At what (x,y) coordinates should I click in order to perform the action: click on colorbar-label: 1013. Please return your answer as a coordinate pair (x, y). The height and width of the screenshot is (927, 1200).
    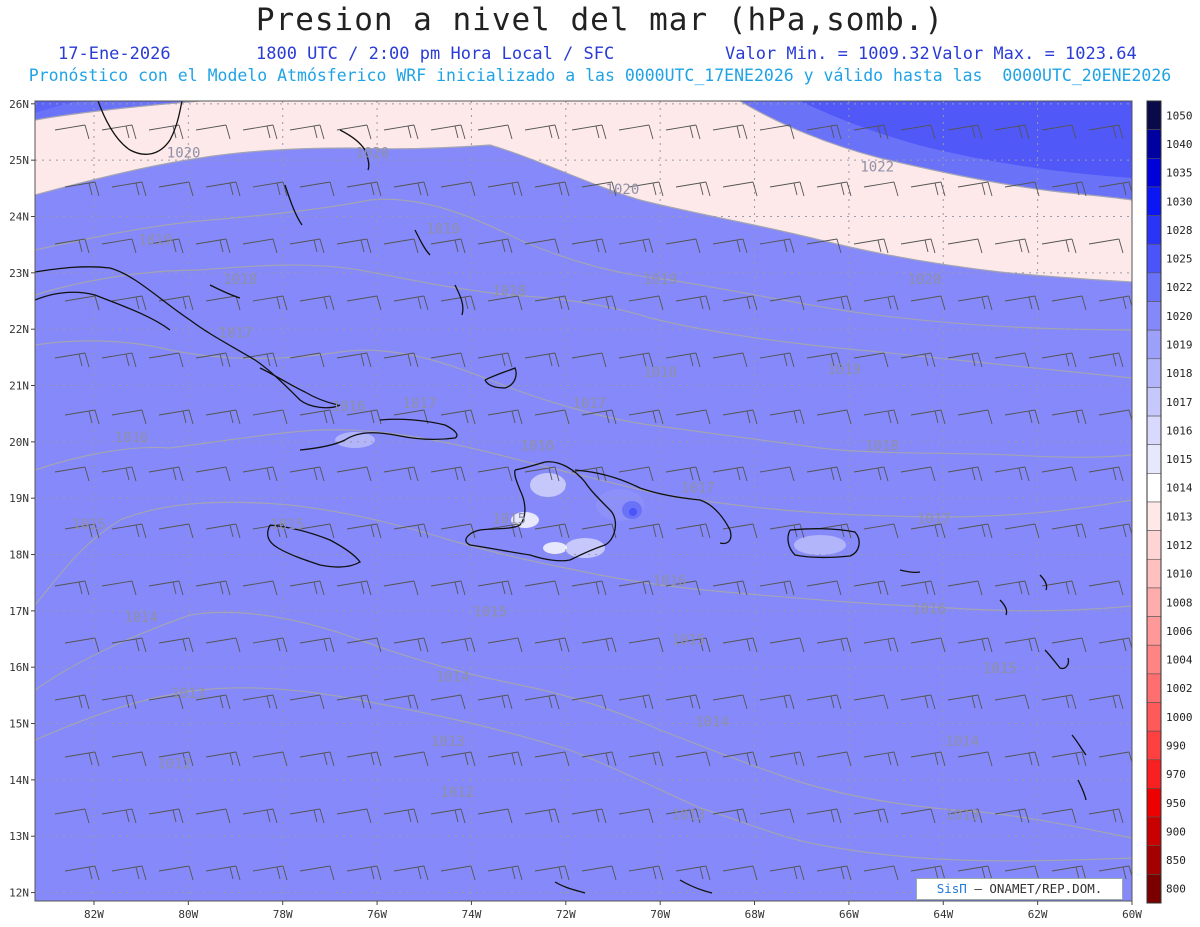
    Looking at the image, I should click on (1179, 516).